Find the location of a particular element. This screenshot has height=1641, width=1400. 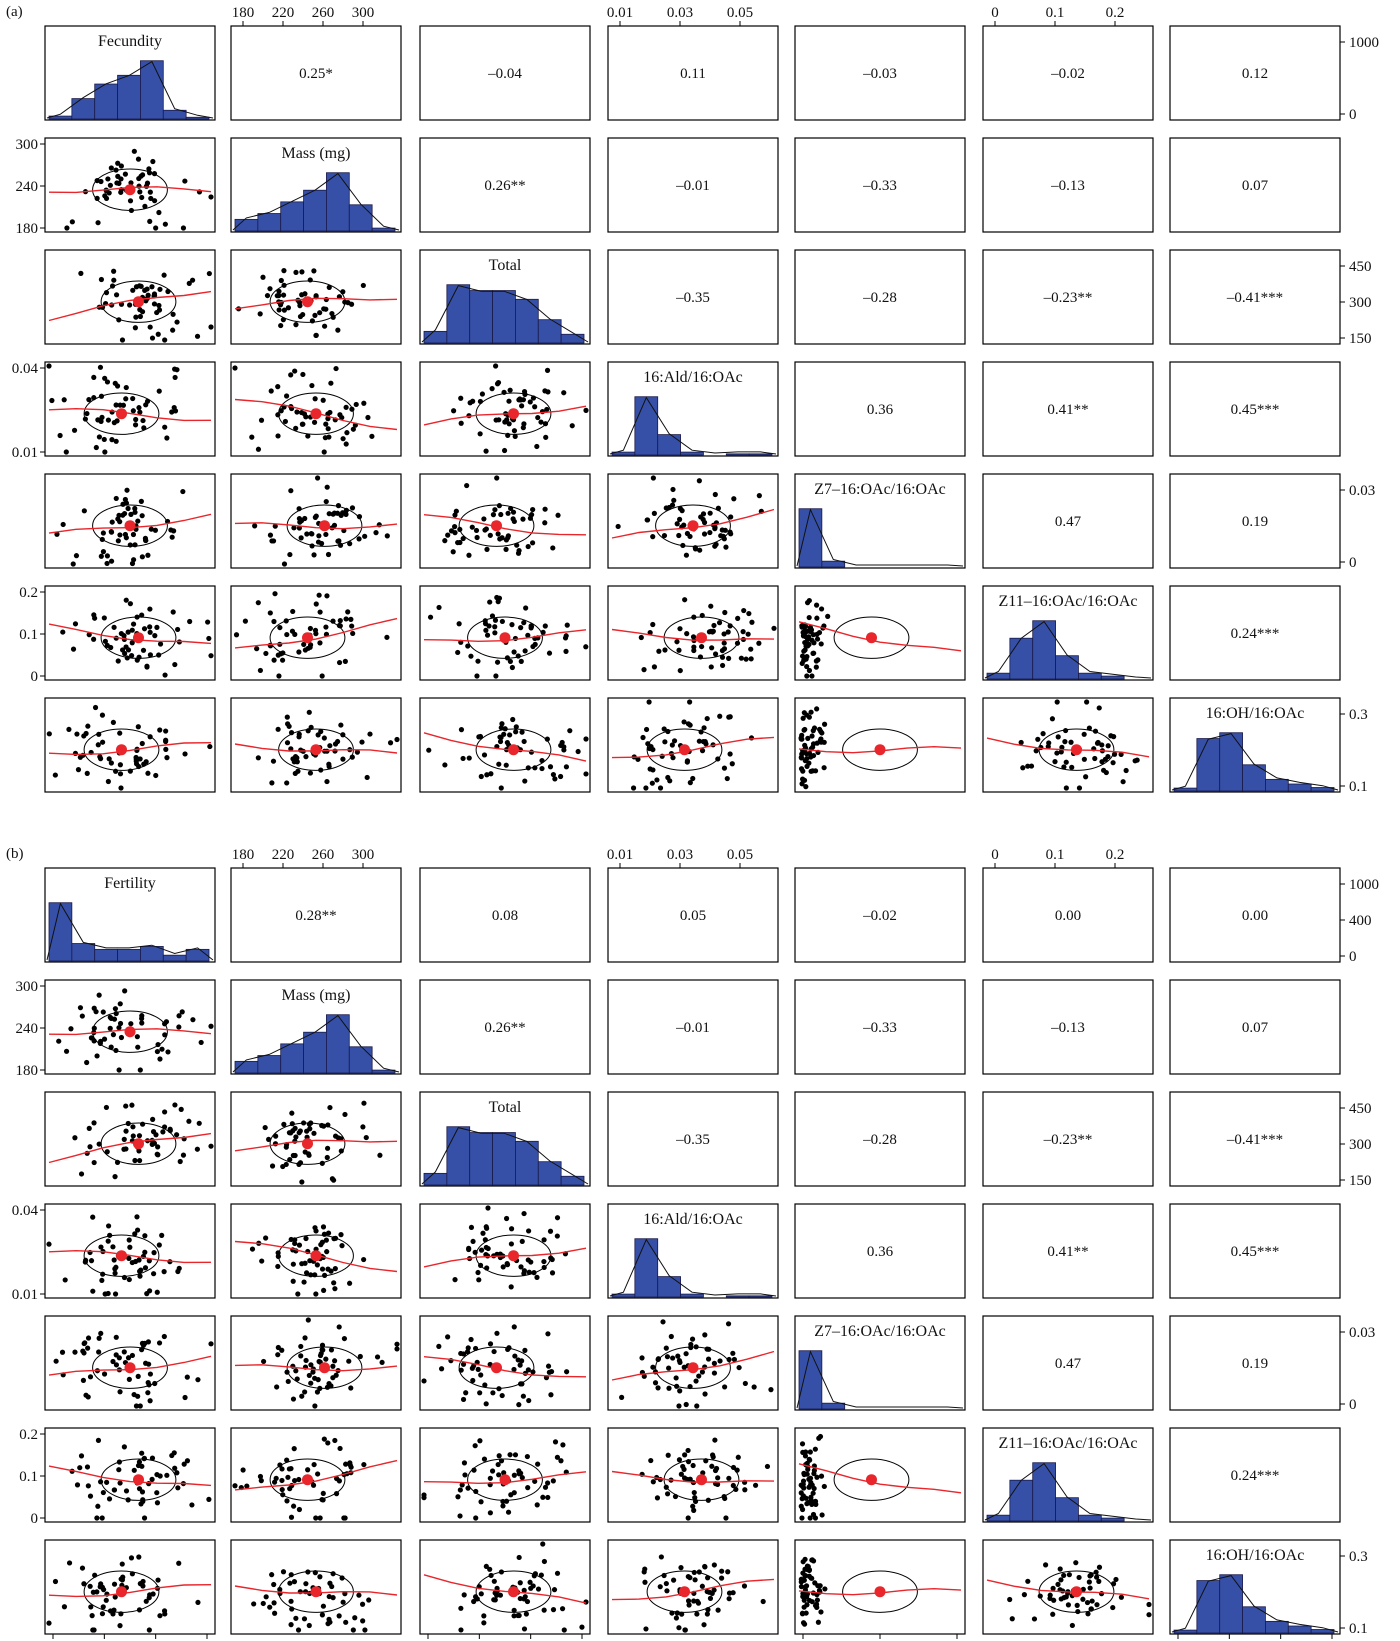

correlation-value: –0.23** is located at coordinates (1068, 1140).